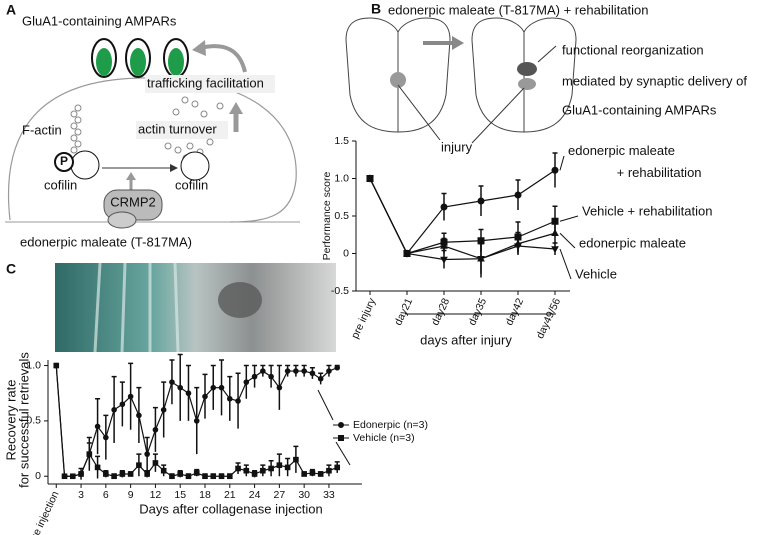 This screenshot has height=535, width=764. What do you see at coordinates (346, 253) in the screenshot?
I see `y-tick-label: 0` at bounding box center [346, 253].